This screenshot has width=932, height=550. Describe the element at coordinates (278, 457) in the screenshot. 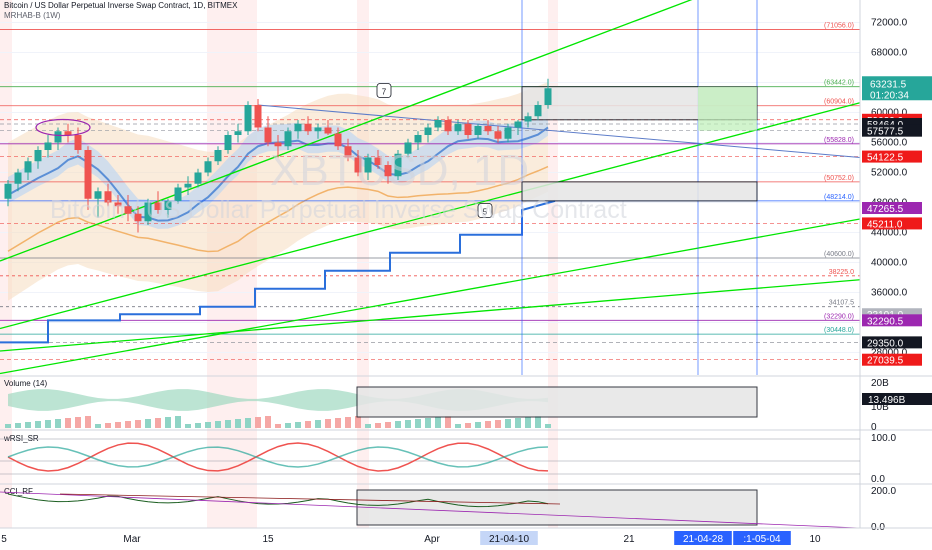

I see `wrsi-line` at that location.